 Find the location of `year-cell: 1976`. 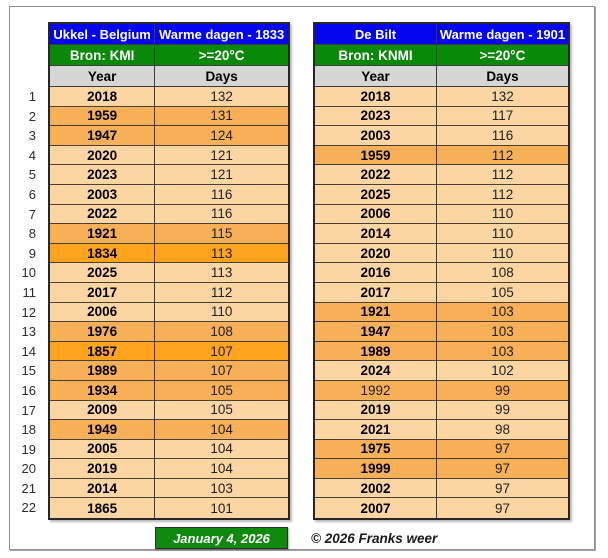

year-cell: 1976 is located at coordinates (103, 331).